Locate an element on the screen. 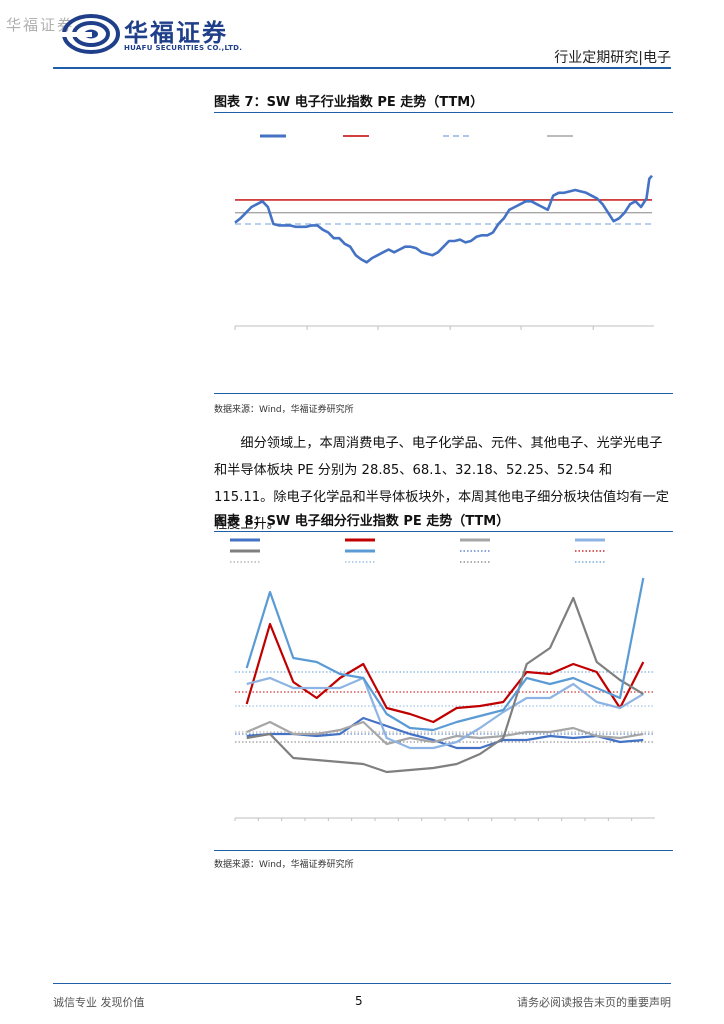 The height and width of the screenshot is (1024, 724). series-optoelectronics is located at coordinates (445, 685).